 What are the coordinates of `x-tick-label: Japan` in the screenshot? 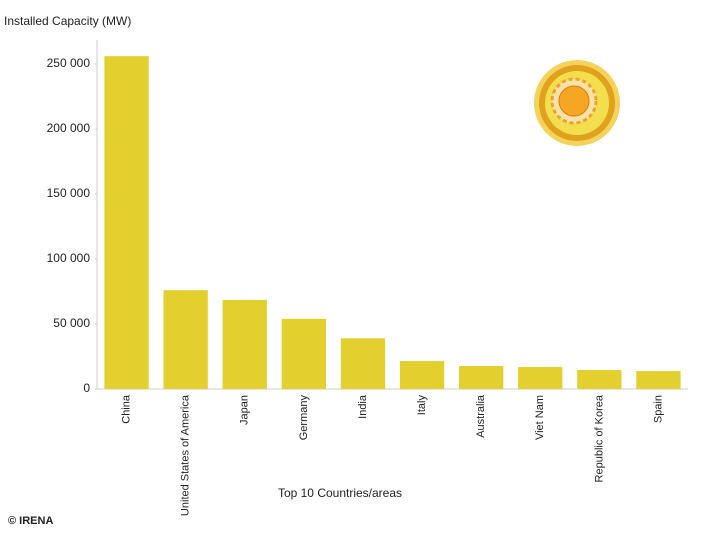 It's located at (245, 410).